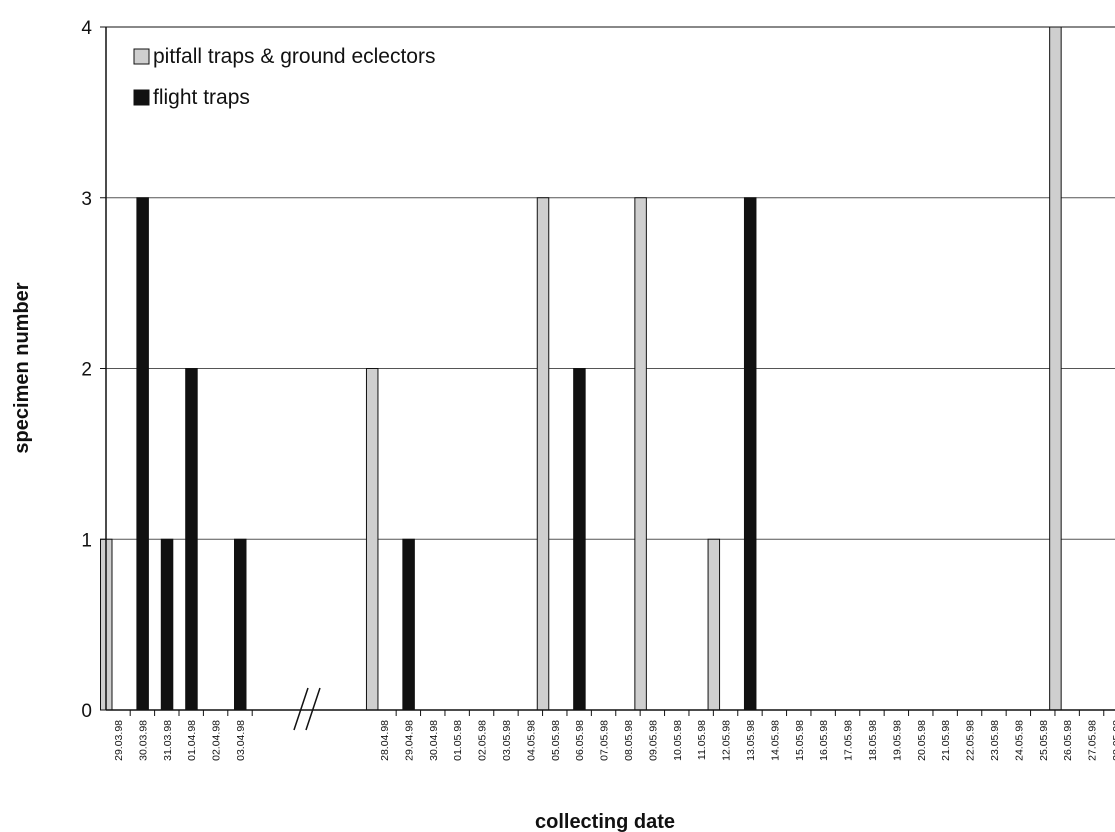  What do you see at coordinates (434, 740) in the screenshot?
I see `x-tick-label: 30.04.98` at bounding box center [434, 740].